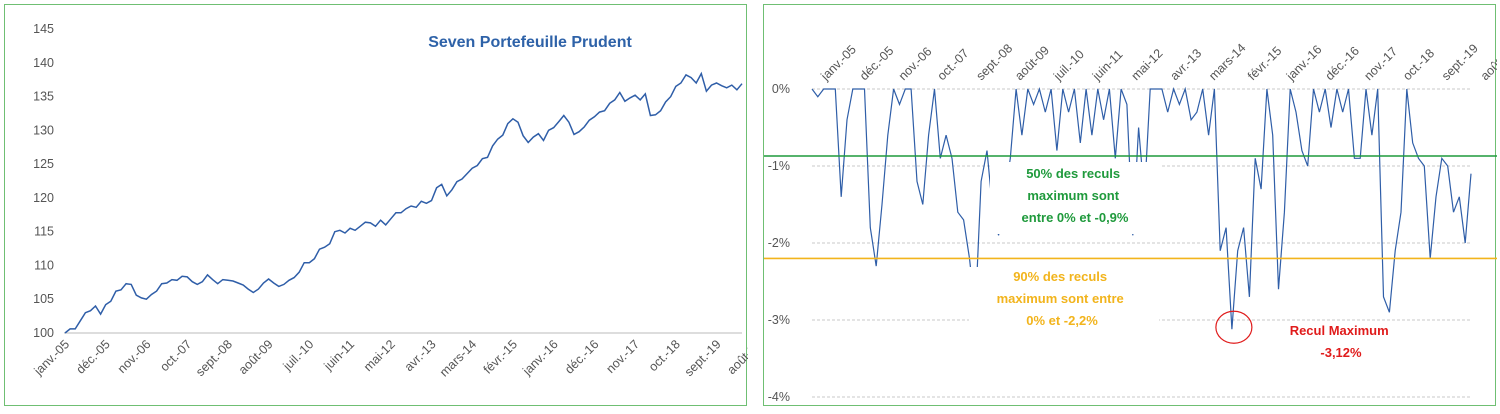 The image size is (1500, 414). I want to click on y-tick-label: 140, so click(43, 63).